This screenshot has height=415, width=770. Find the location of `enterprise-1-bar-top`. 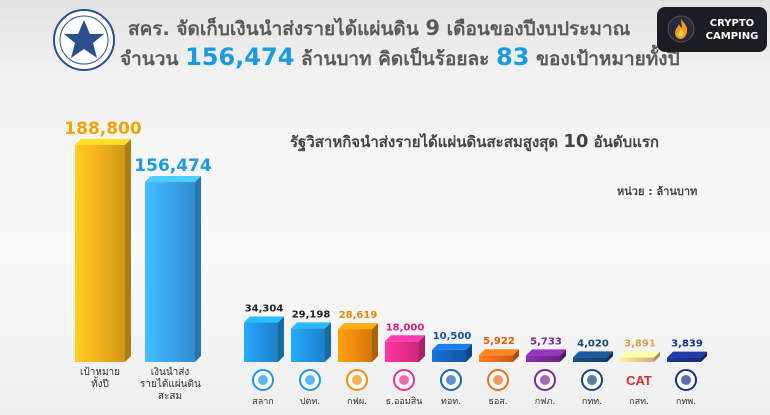

enterprise-1-bar-top is located at coordinates (264, 319).